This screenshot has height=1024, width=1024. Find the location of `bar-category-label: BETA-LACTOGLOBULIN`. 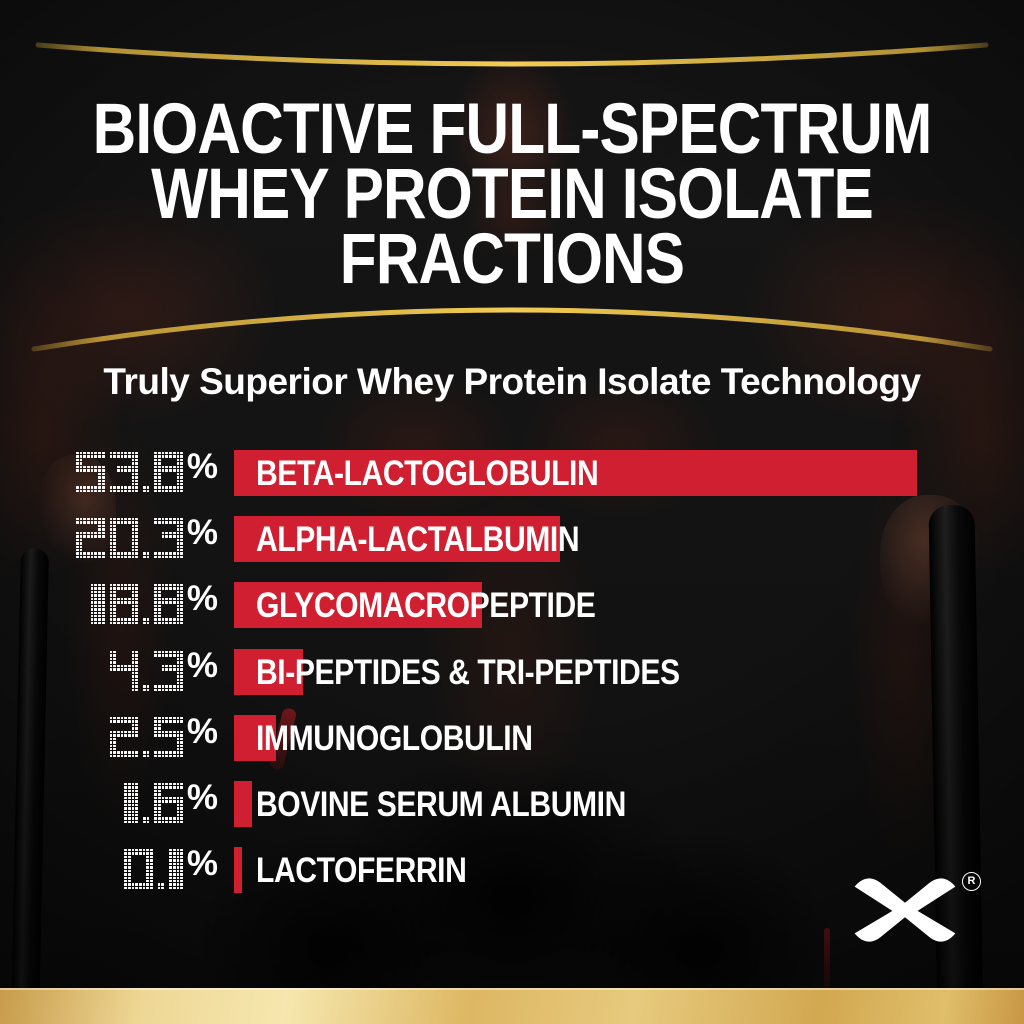

bar-category-label: BETA-LACTOGLOBULIN is located at coordinates (427, 473).